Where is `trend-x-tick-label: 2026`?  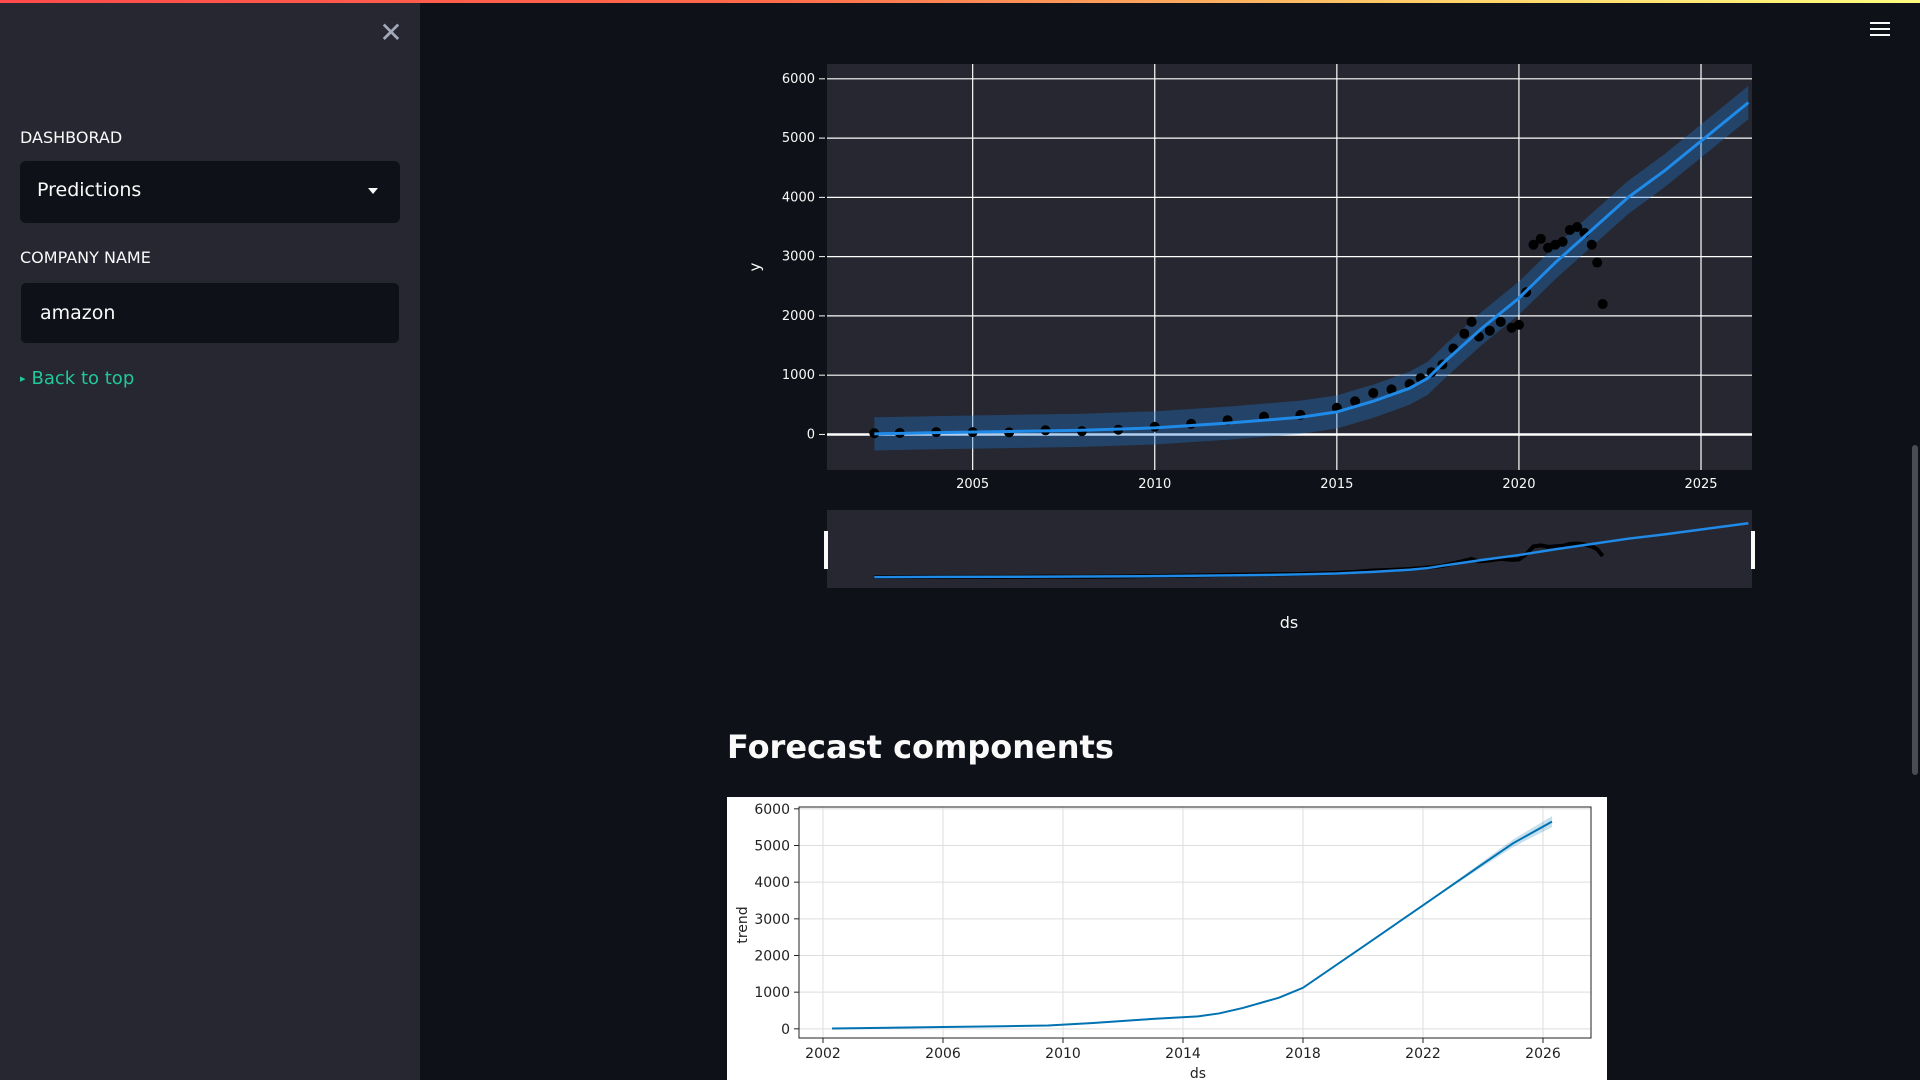 trend-x-tick-label: 2026 is located at coordinates (1543, 1054).